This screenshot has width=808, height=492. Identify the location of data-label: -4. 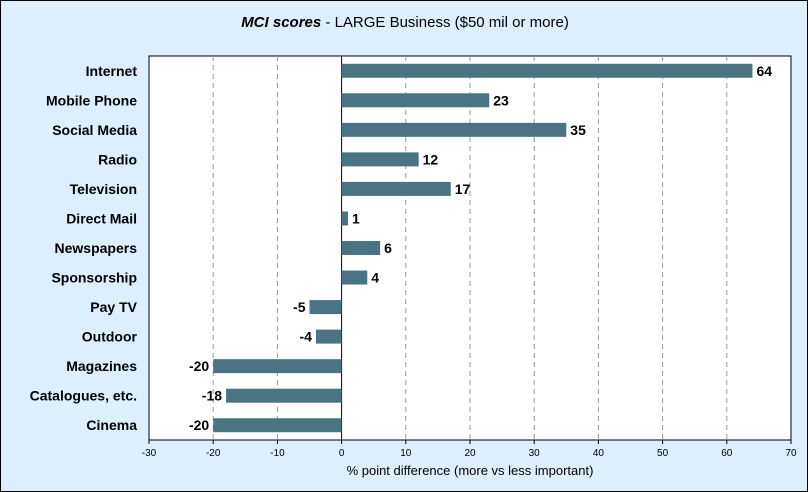
(305, 337).